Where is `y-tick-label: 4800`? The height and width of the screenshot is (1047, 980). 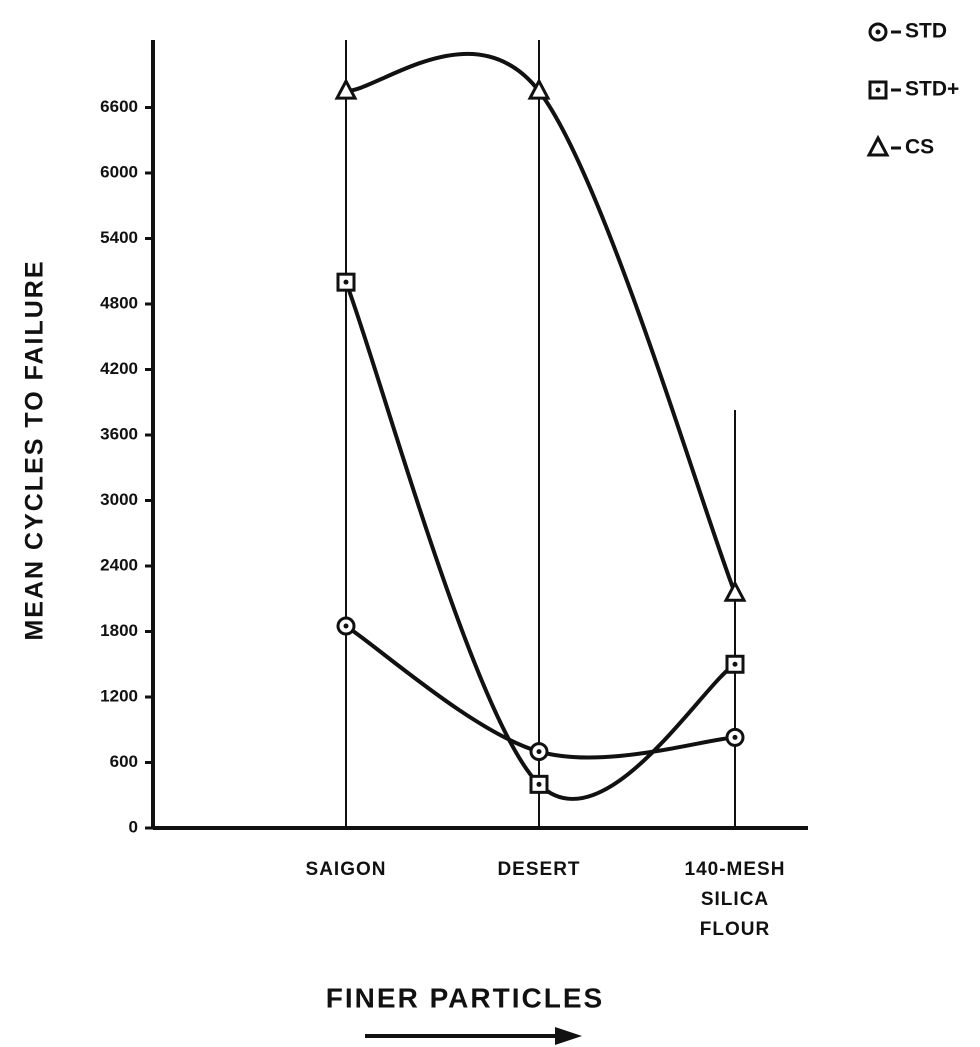 y-tick-label: 4800 is located at coordinates (119, 302).